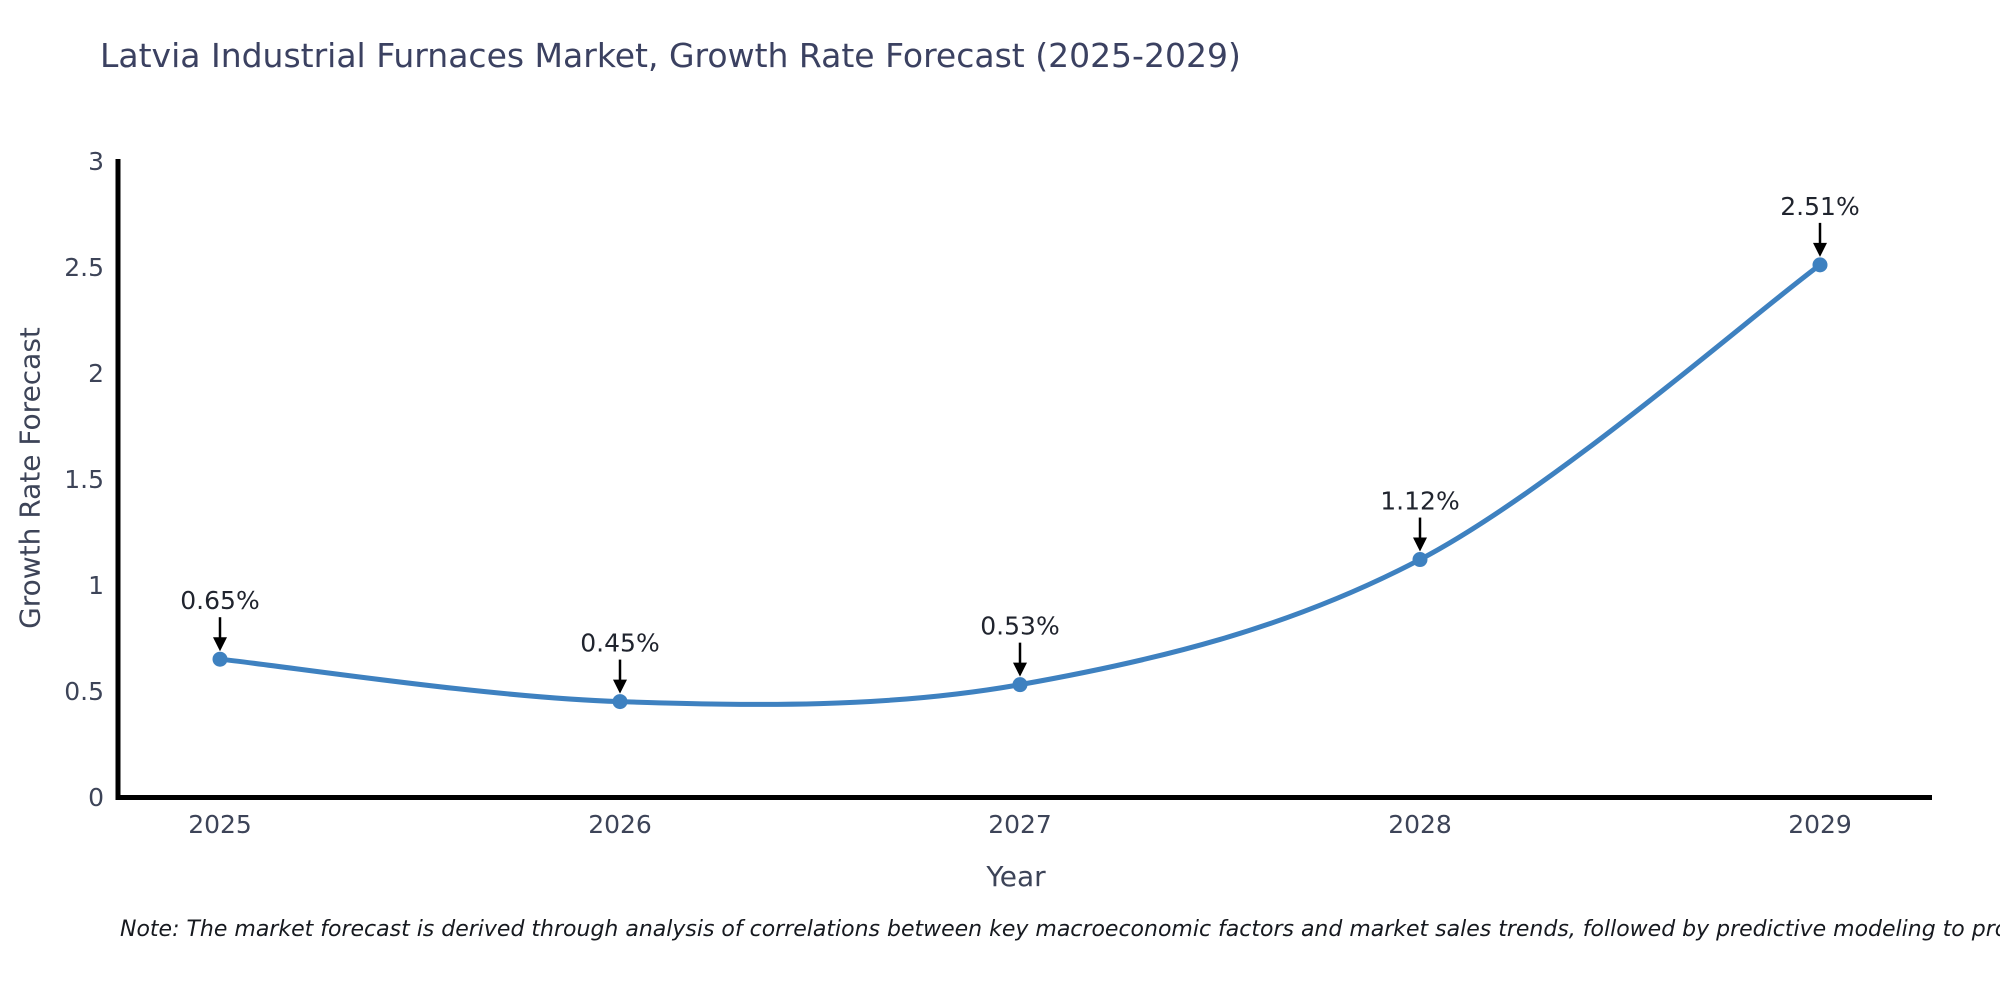 This screenshot has height=1000, width=2000. I want to click on annotation-label: 0.45%, so click(619, 643).